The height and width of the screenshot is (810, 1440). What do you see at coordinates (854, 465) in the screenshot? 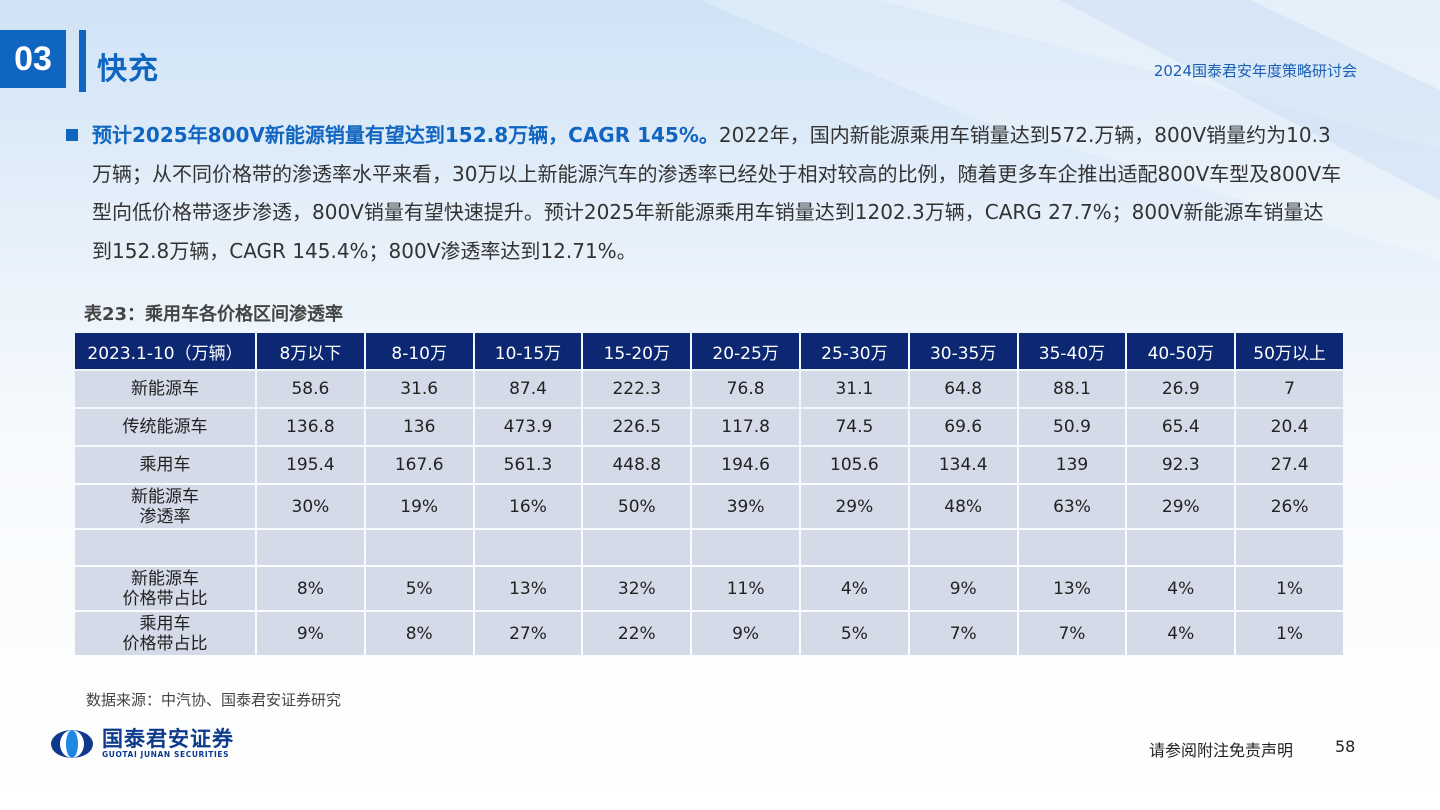
I see `table-cell: 105.6` at bounding box center [854, 465].